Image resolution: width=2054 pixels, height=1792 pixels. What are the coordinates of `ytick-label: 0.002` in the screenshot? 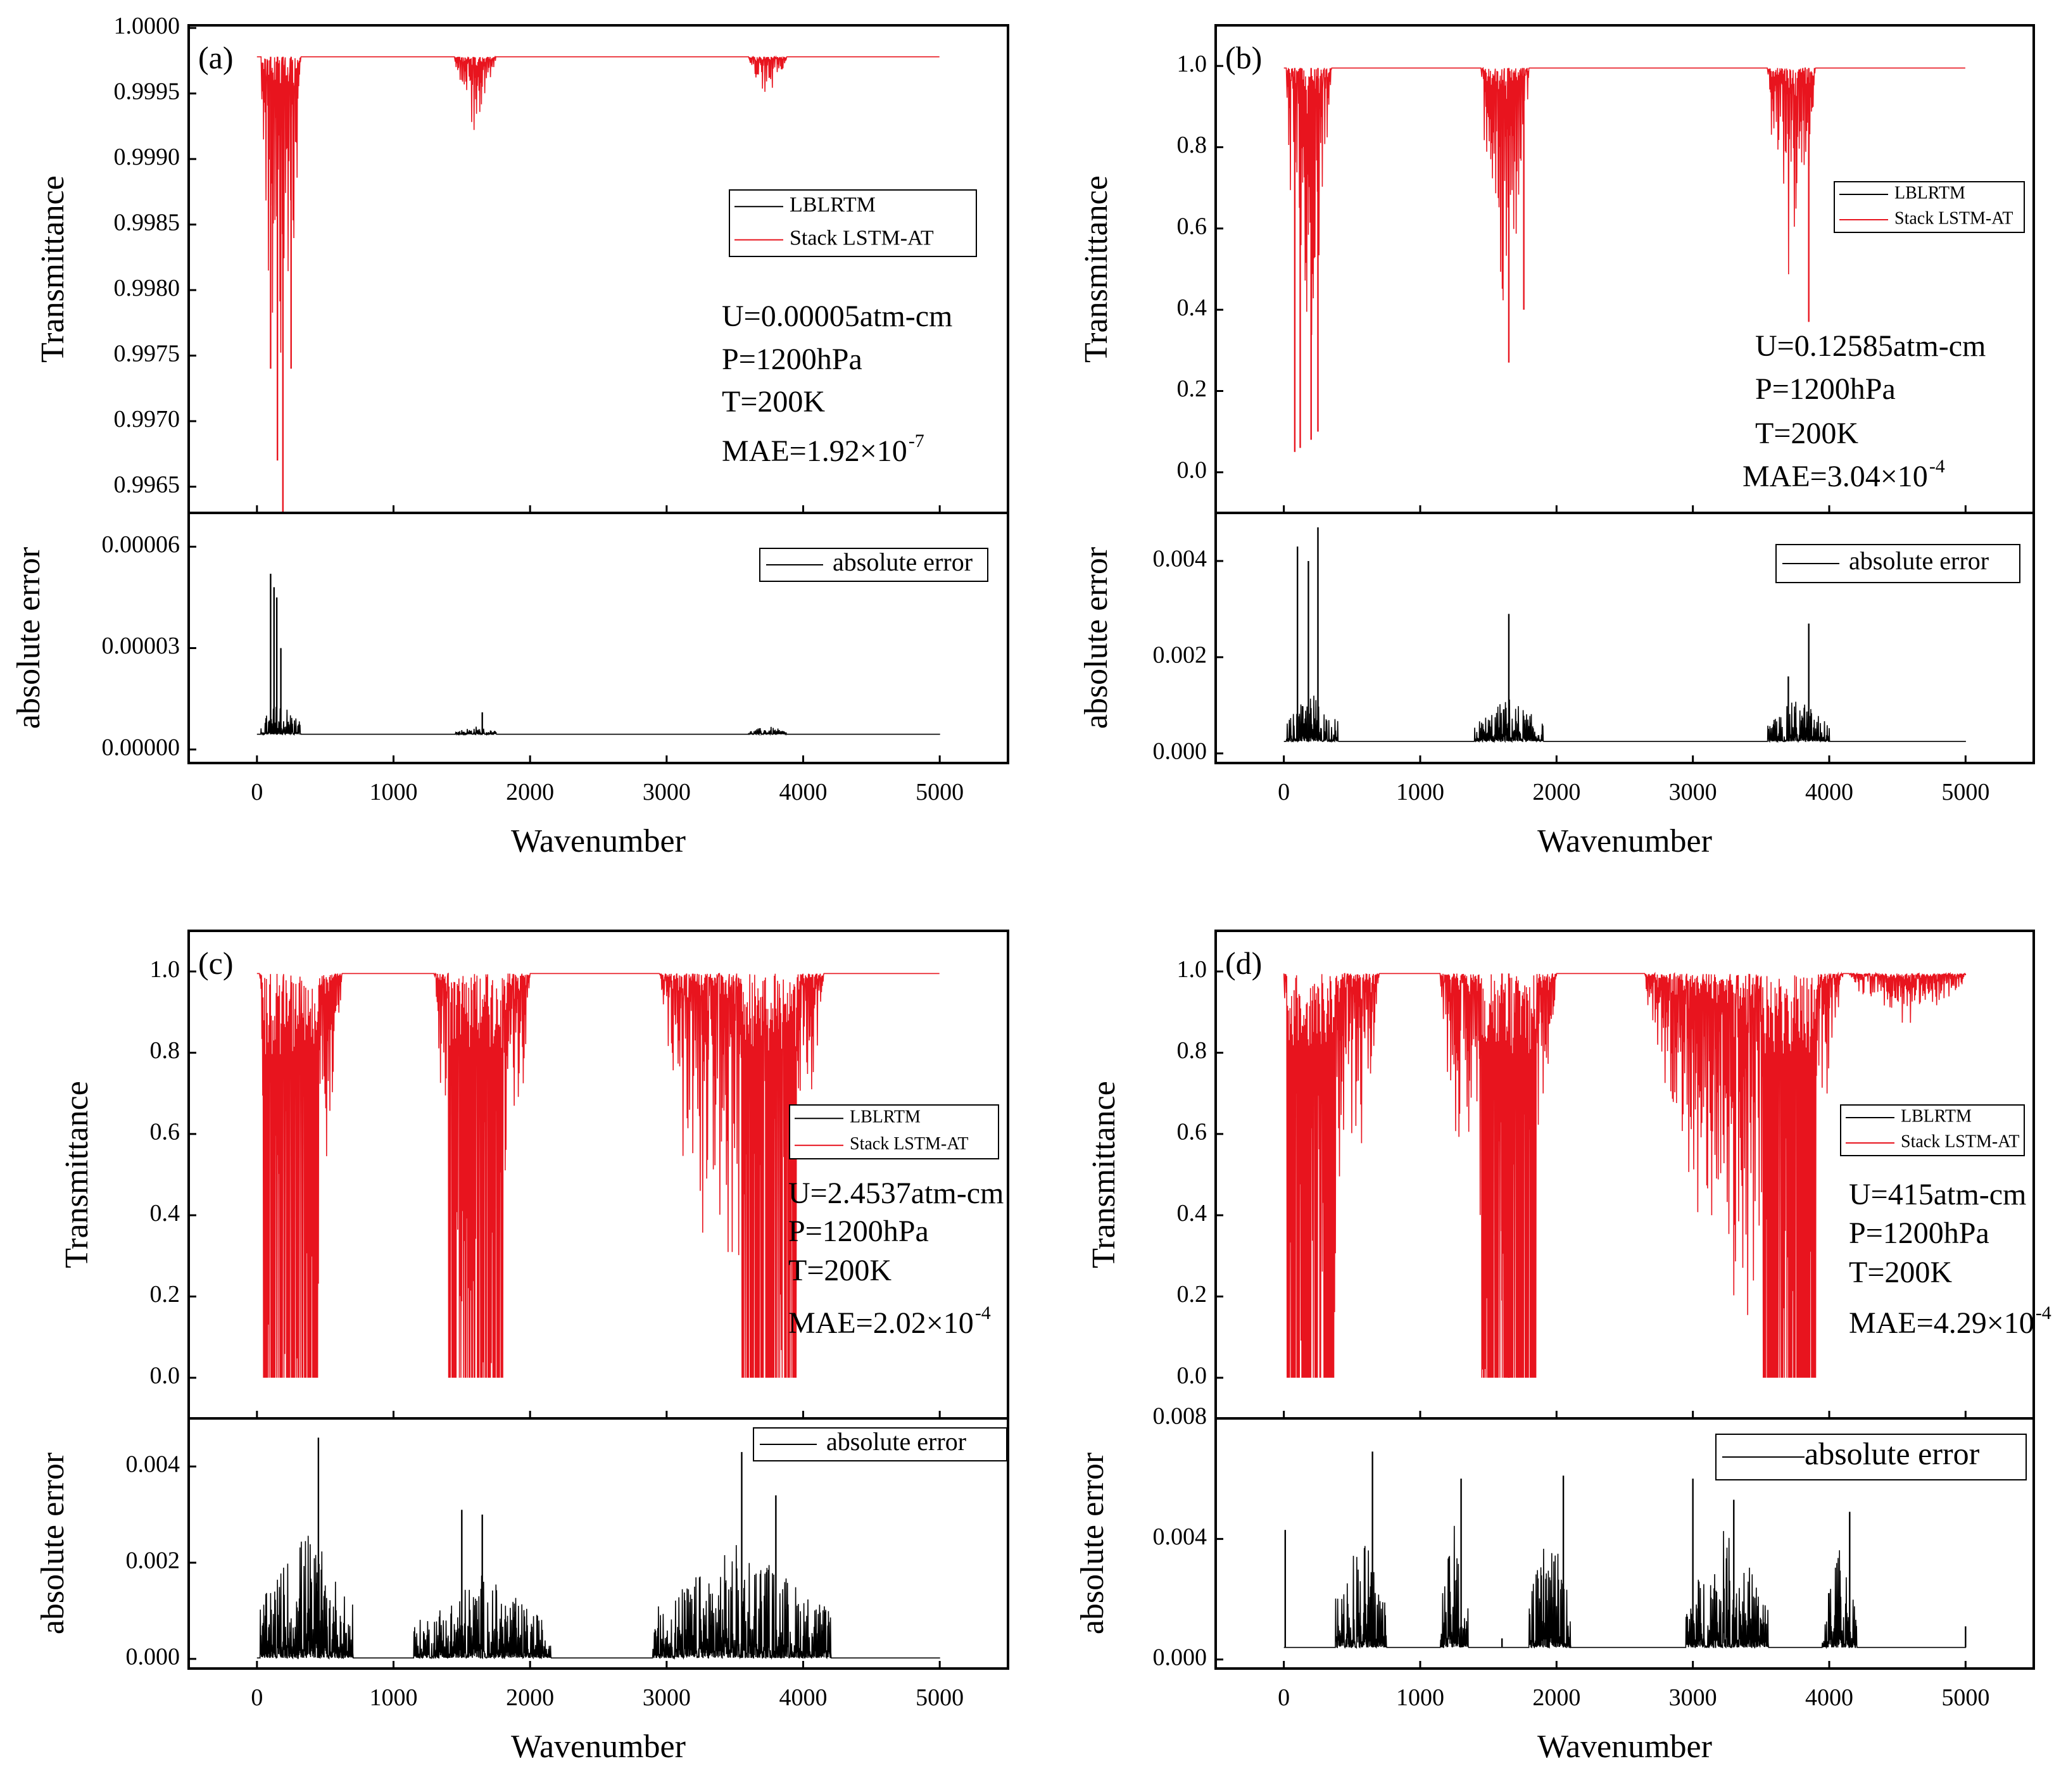 It's located at (153, 1561).